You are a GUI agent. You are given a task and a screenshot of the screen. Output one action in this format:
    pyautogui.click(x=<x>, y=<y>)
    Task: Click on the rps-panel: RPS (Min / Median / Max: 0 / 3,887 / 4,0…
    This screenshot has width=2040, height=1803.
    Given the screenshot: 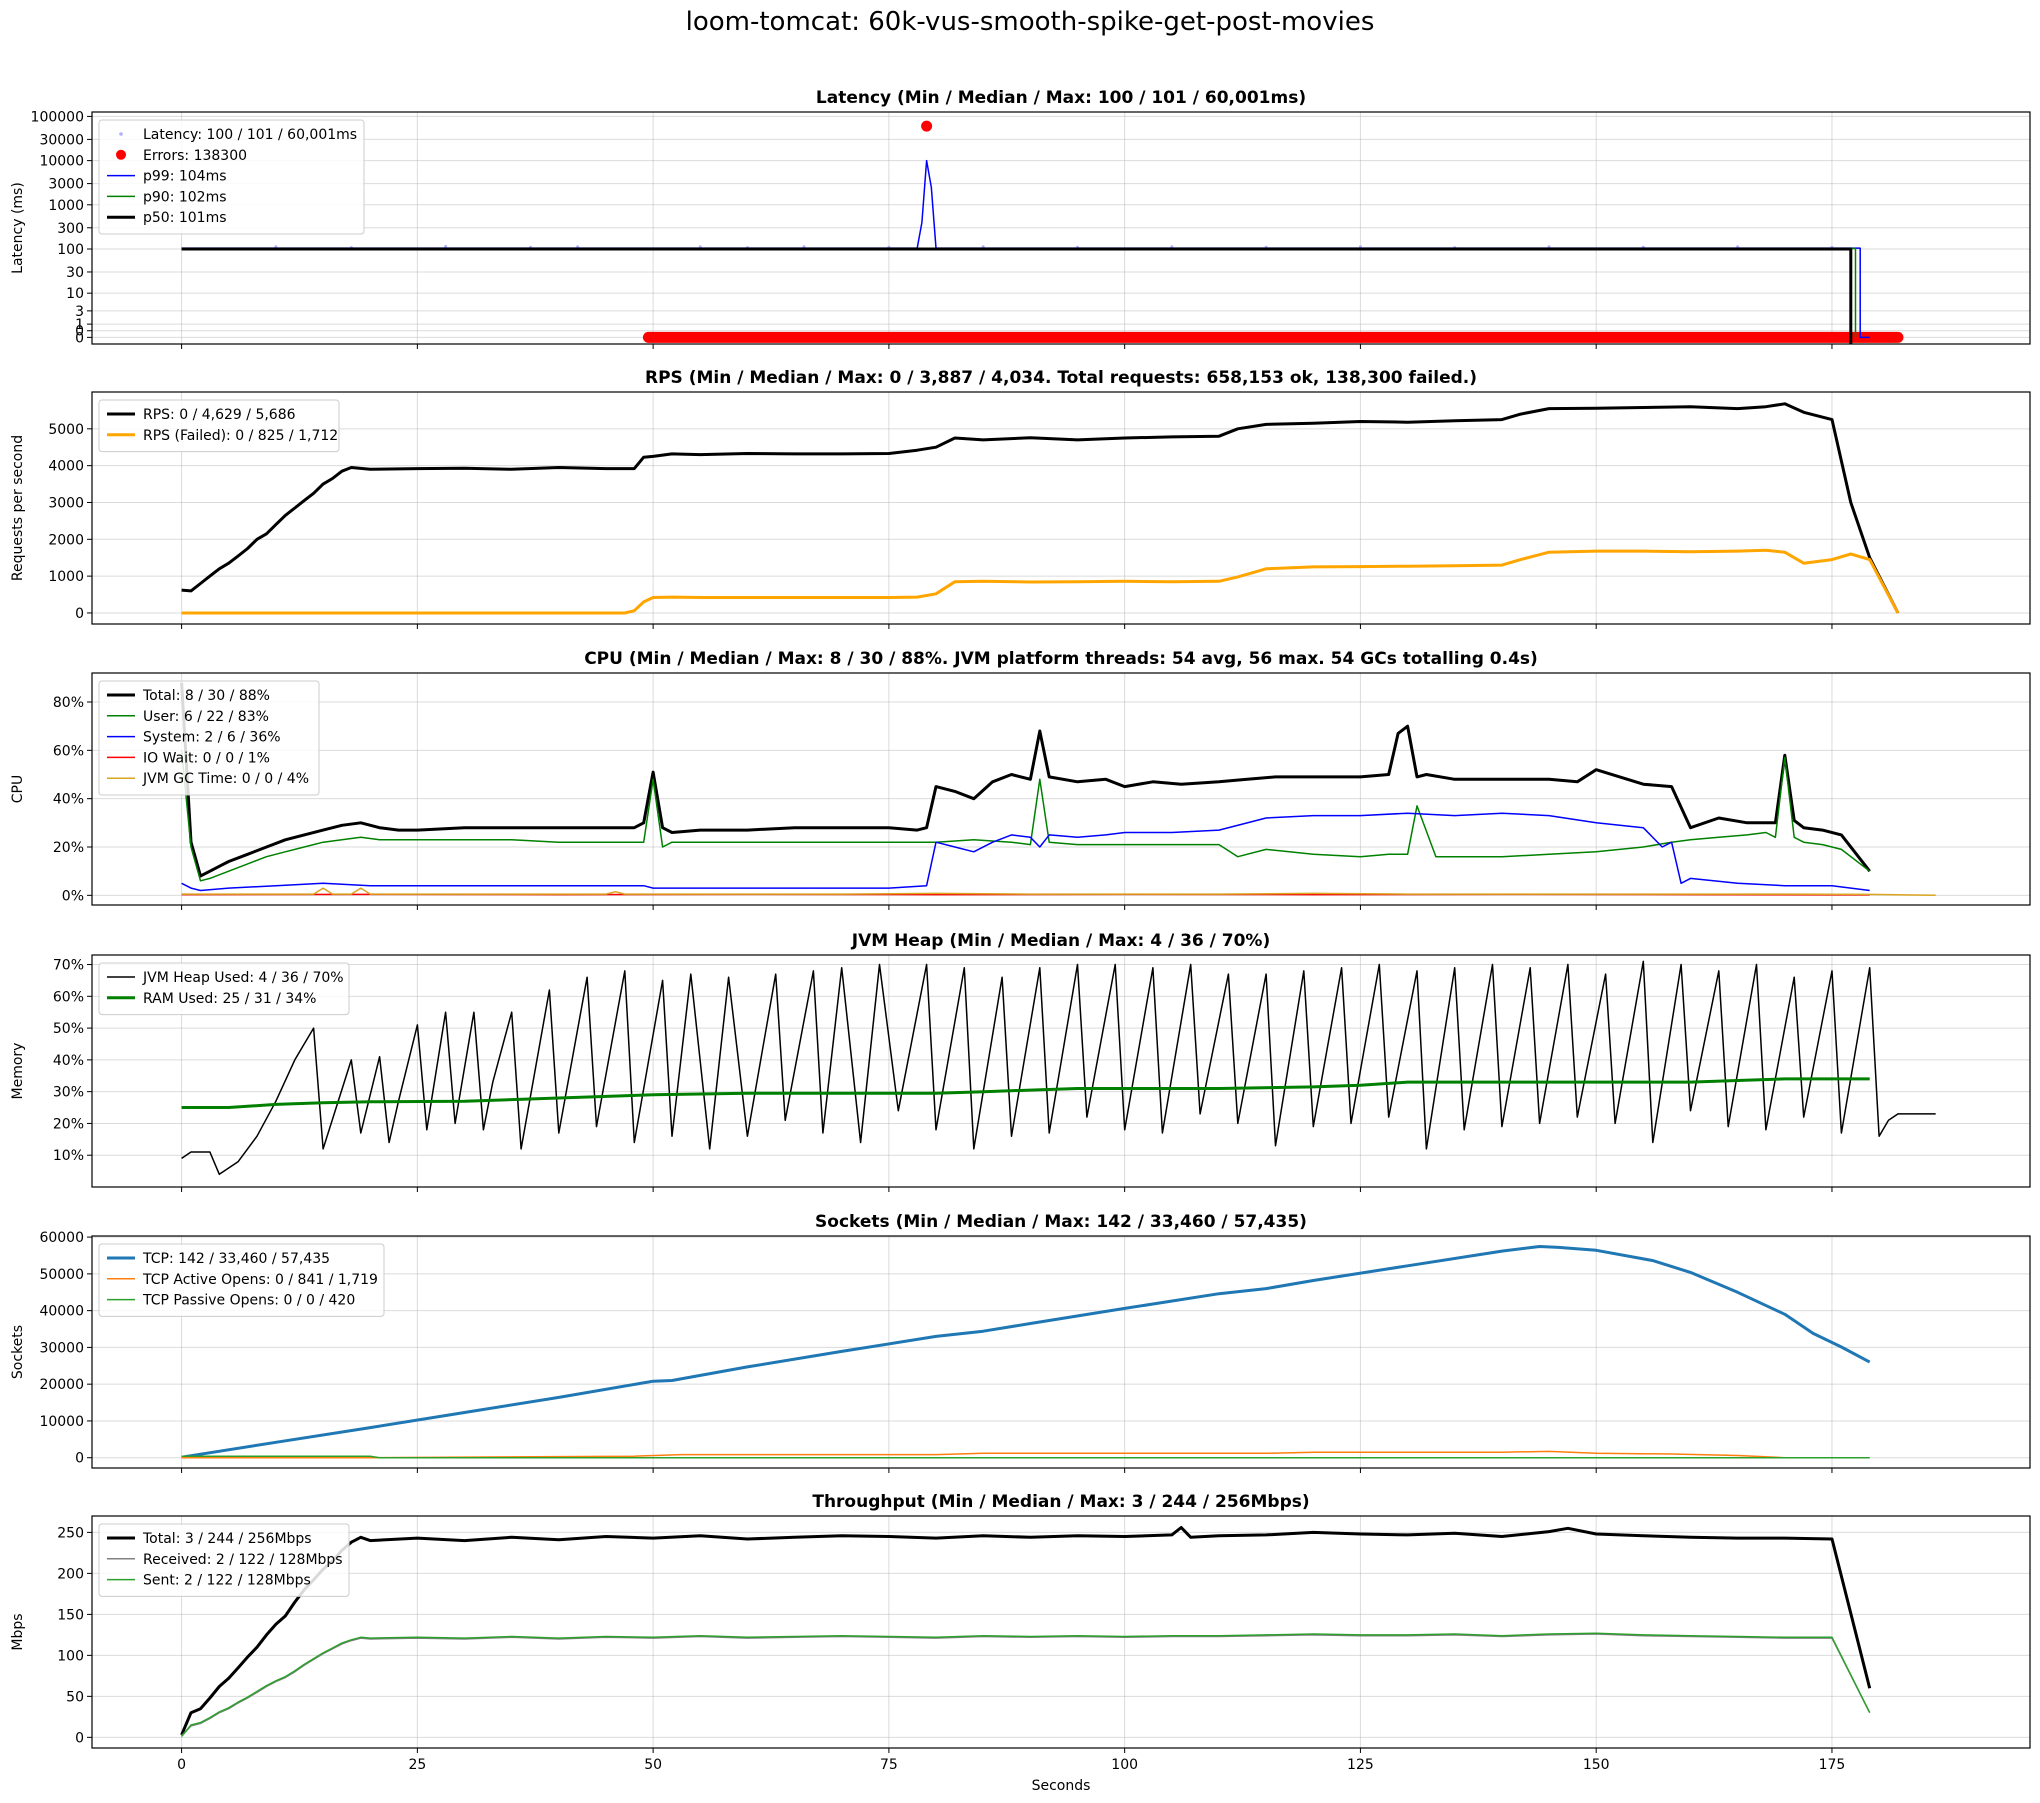 What is the action you would take?
    pyautogui.click(x=1020, y=498)
    